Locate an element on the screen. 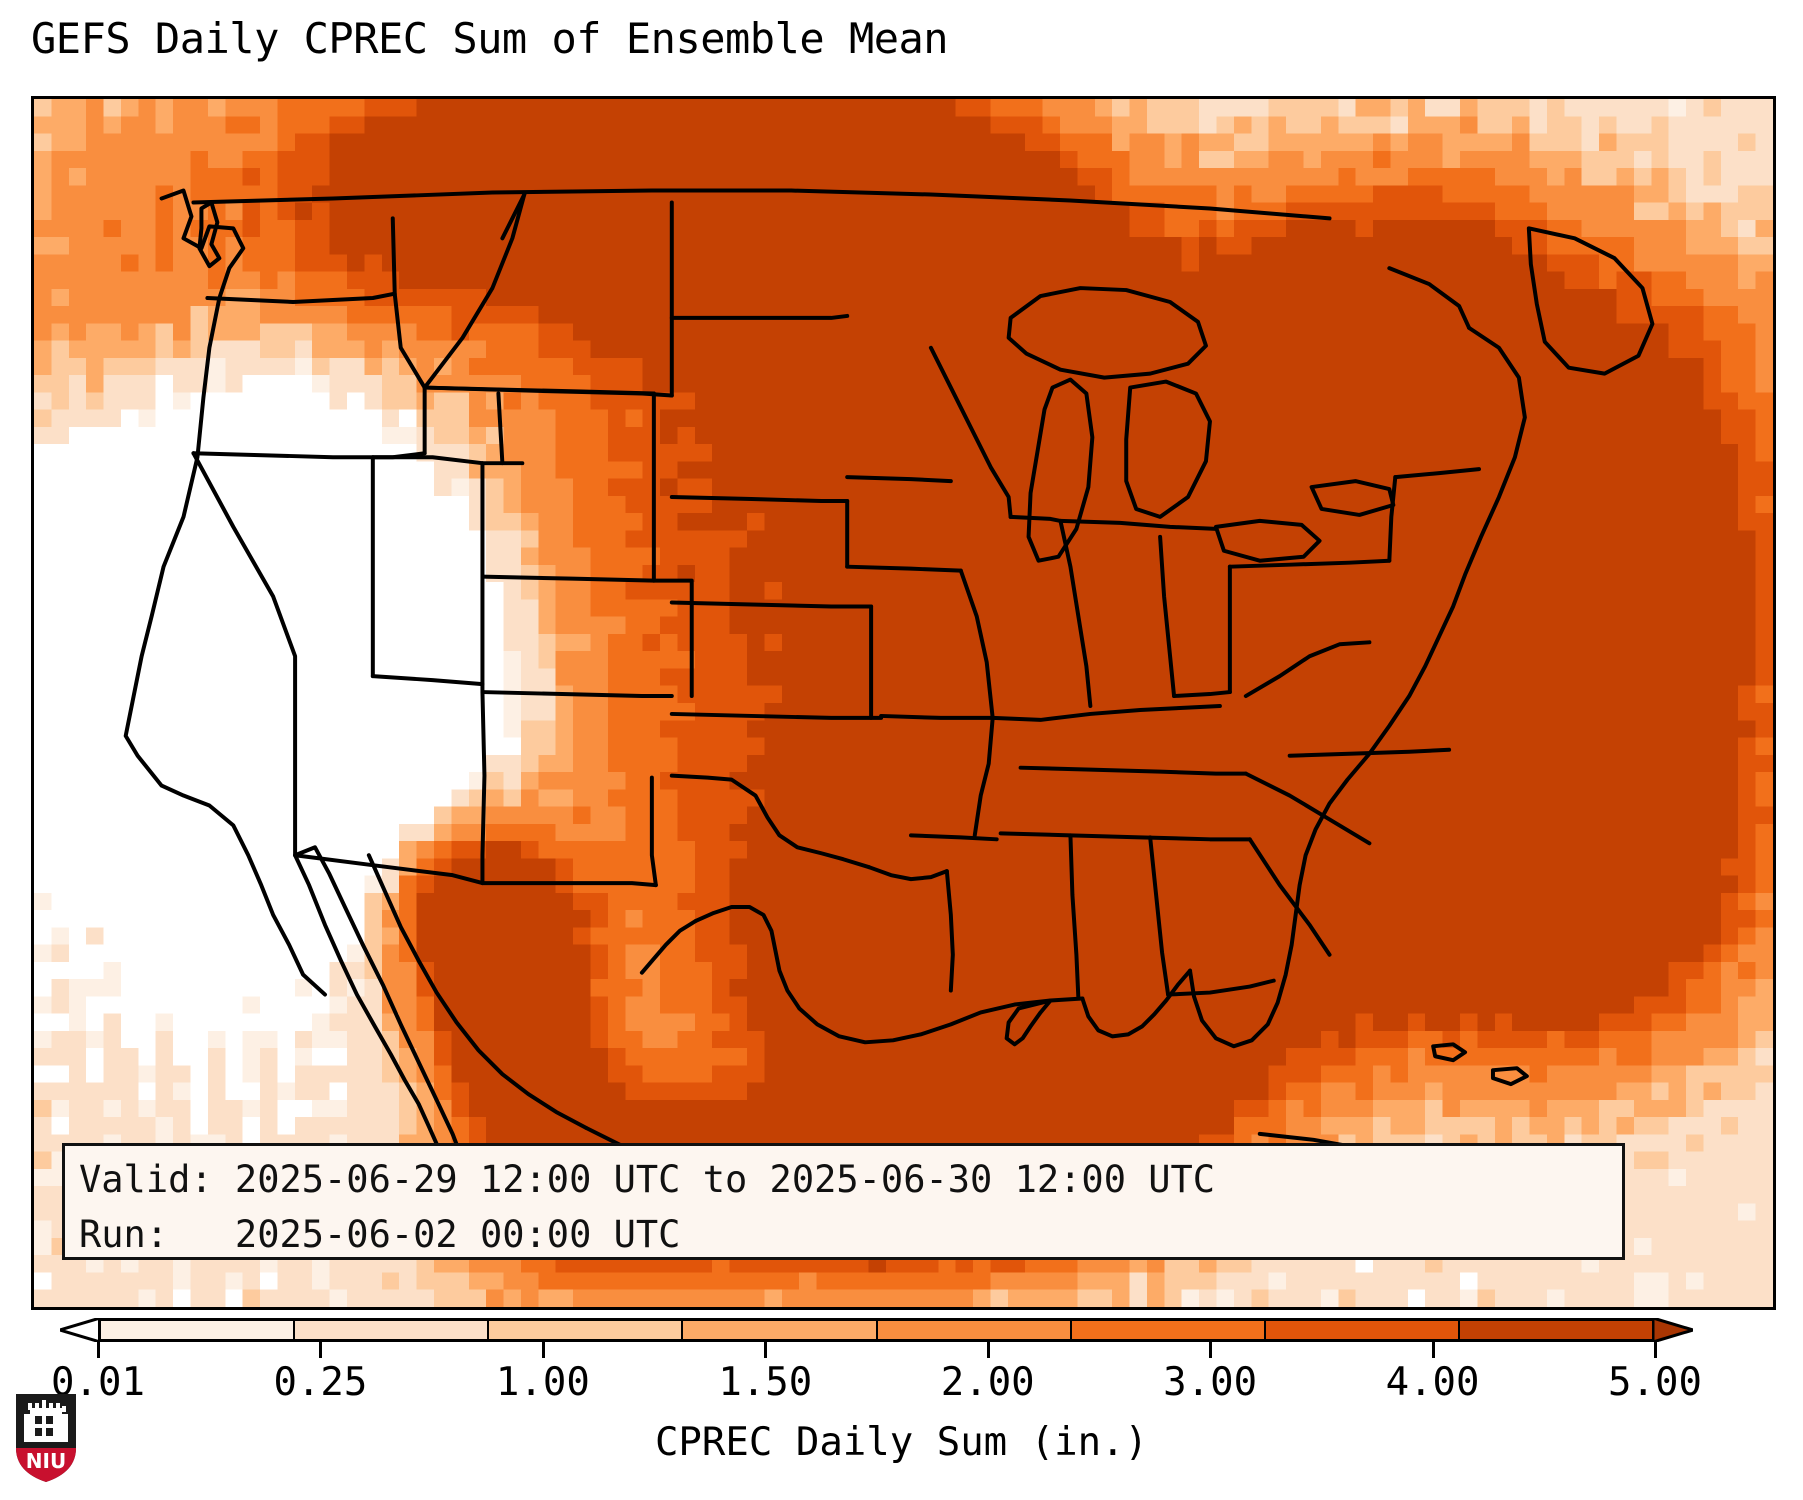  lake-huron is located at coordinates (1168, 449).